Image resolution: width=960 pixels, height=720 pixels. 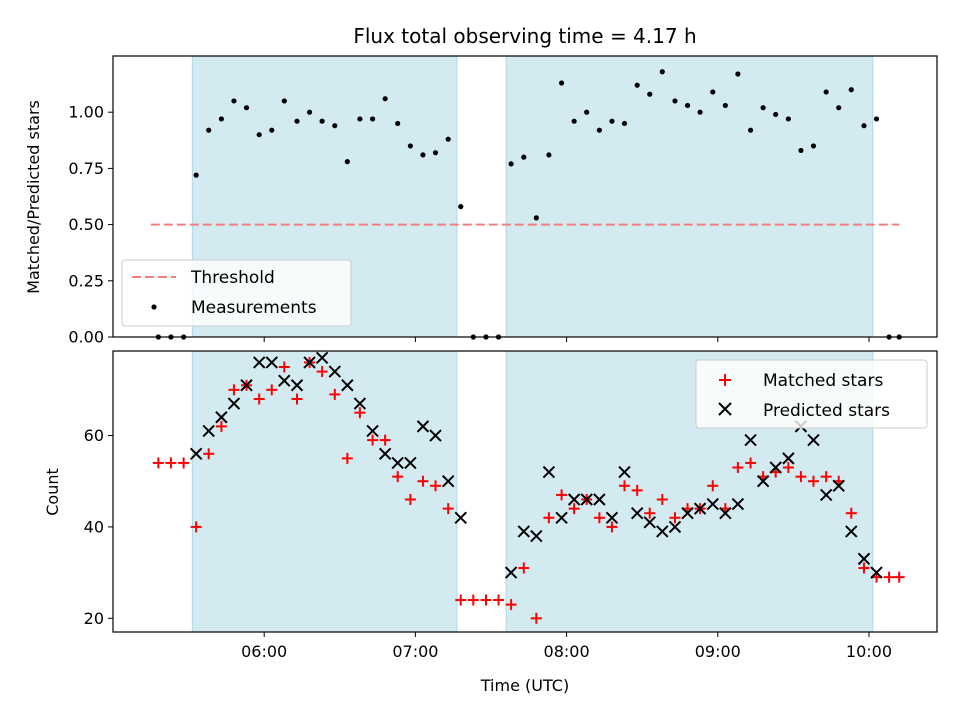 What do you see at coordinates (86, 112) in the screenshot?
I see `top-y-tick-label-4: 1.00` at bounding box center [86, 112].